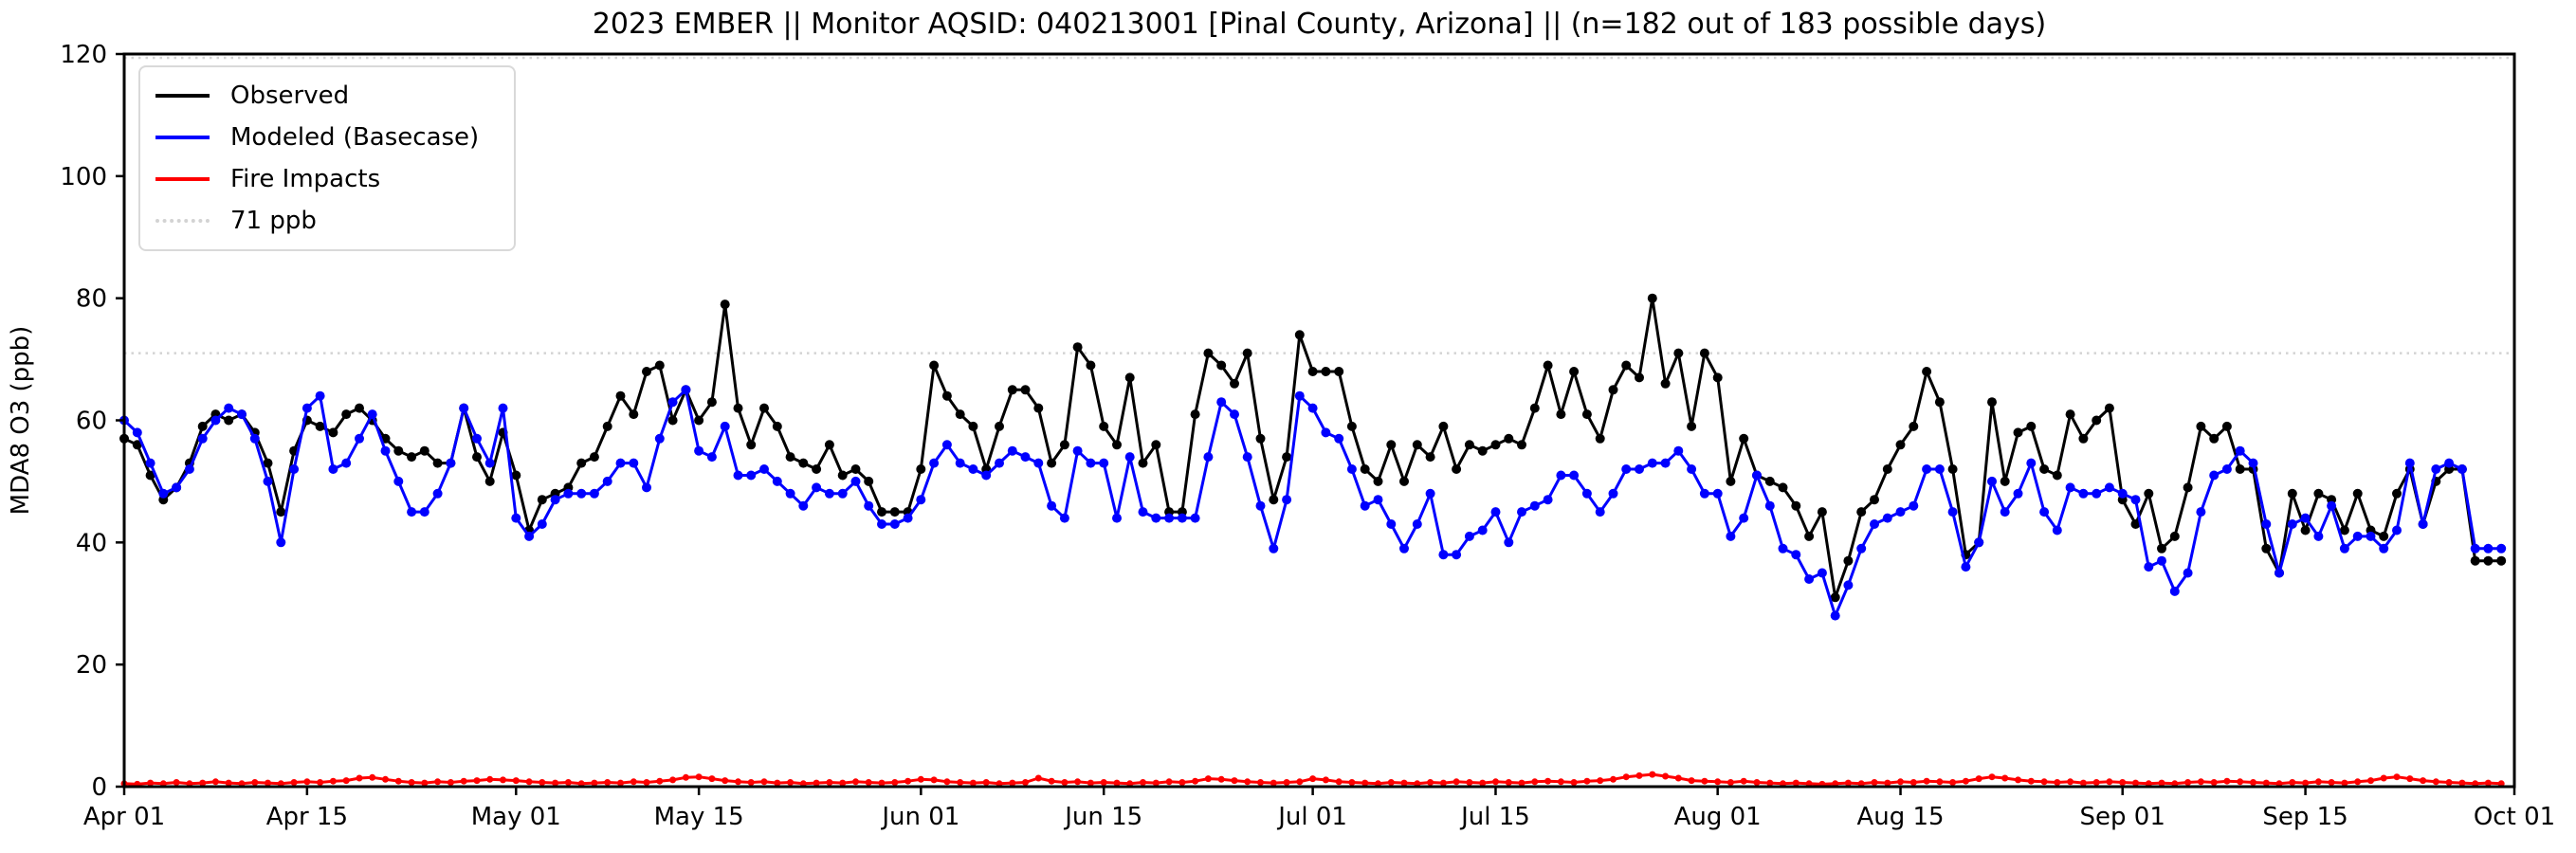 Image resolution: width=2576 pixels, height=853 pixels. Describe the element at coordinates (2305, 817) in the screenshot. I see `x-tick-label: Sep 15` at that location.